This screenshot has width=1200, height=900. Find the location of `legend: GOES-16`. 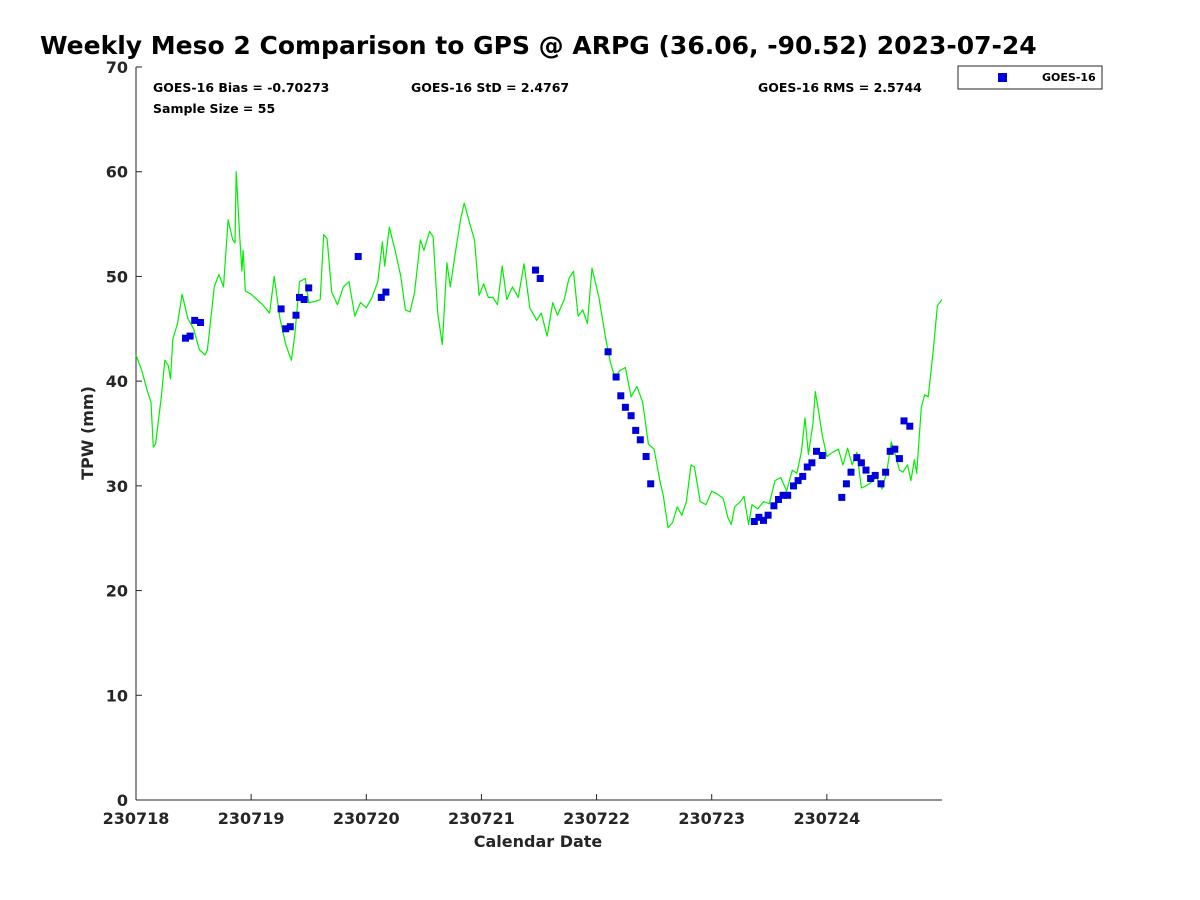

legend: GOES-16 is located at coordinates (1030, 77).